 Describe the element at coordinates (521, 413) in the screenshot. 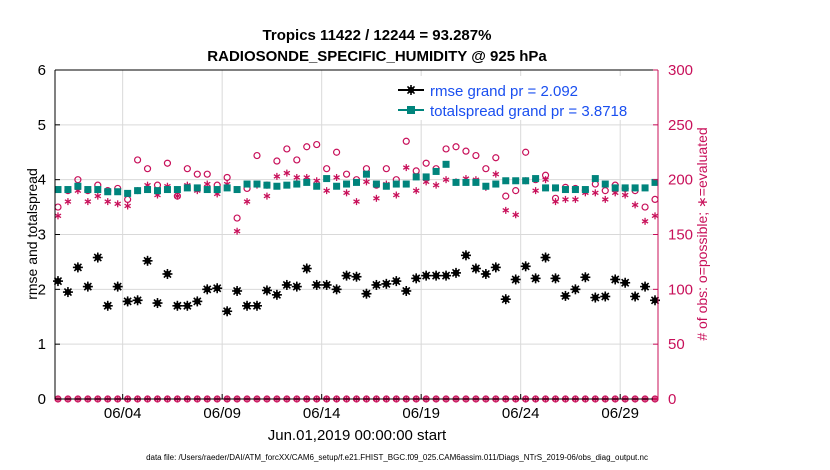

I see `x-tick-label: 06/24` at that location.